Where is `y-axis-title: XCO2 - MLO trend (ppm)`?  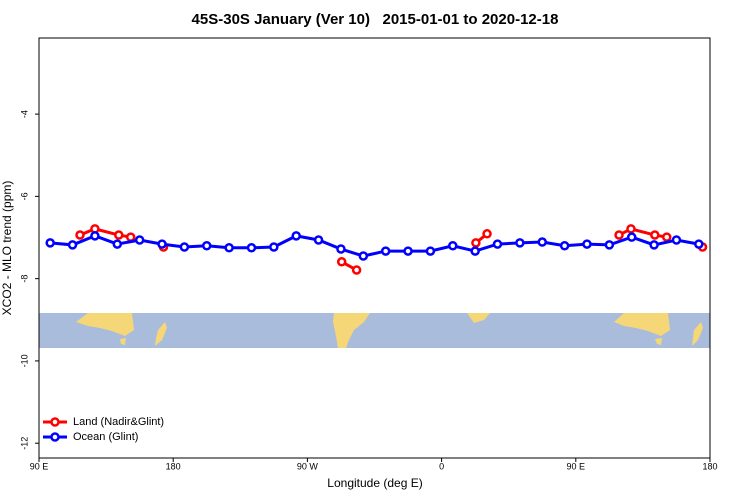
y-axis-title: XCO2 - MLO trend (ppm) is located at coordinates (7, 248).